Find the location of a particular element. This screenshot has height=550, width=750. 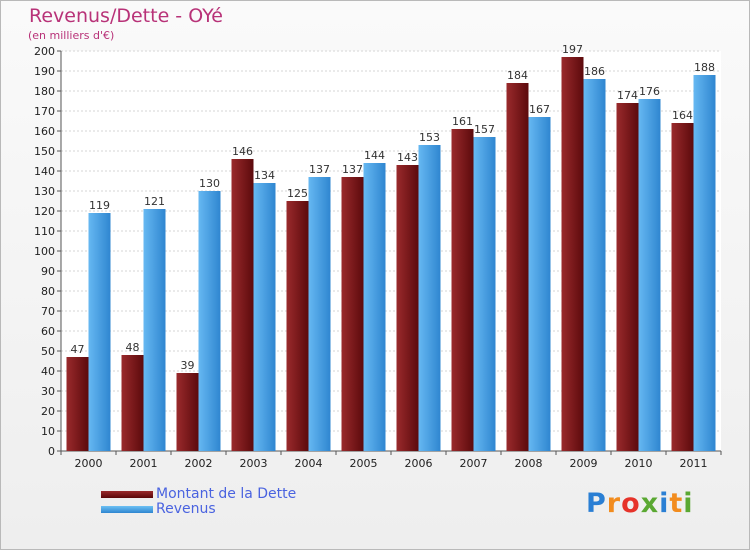

y-tick-label: 40 is located at coordinates (48, 371).